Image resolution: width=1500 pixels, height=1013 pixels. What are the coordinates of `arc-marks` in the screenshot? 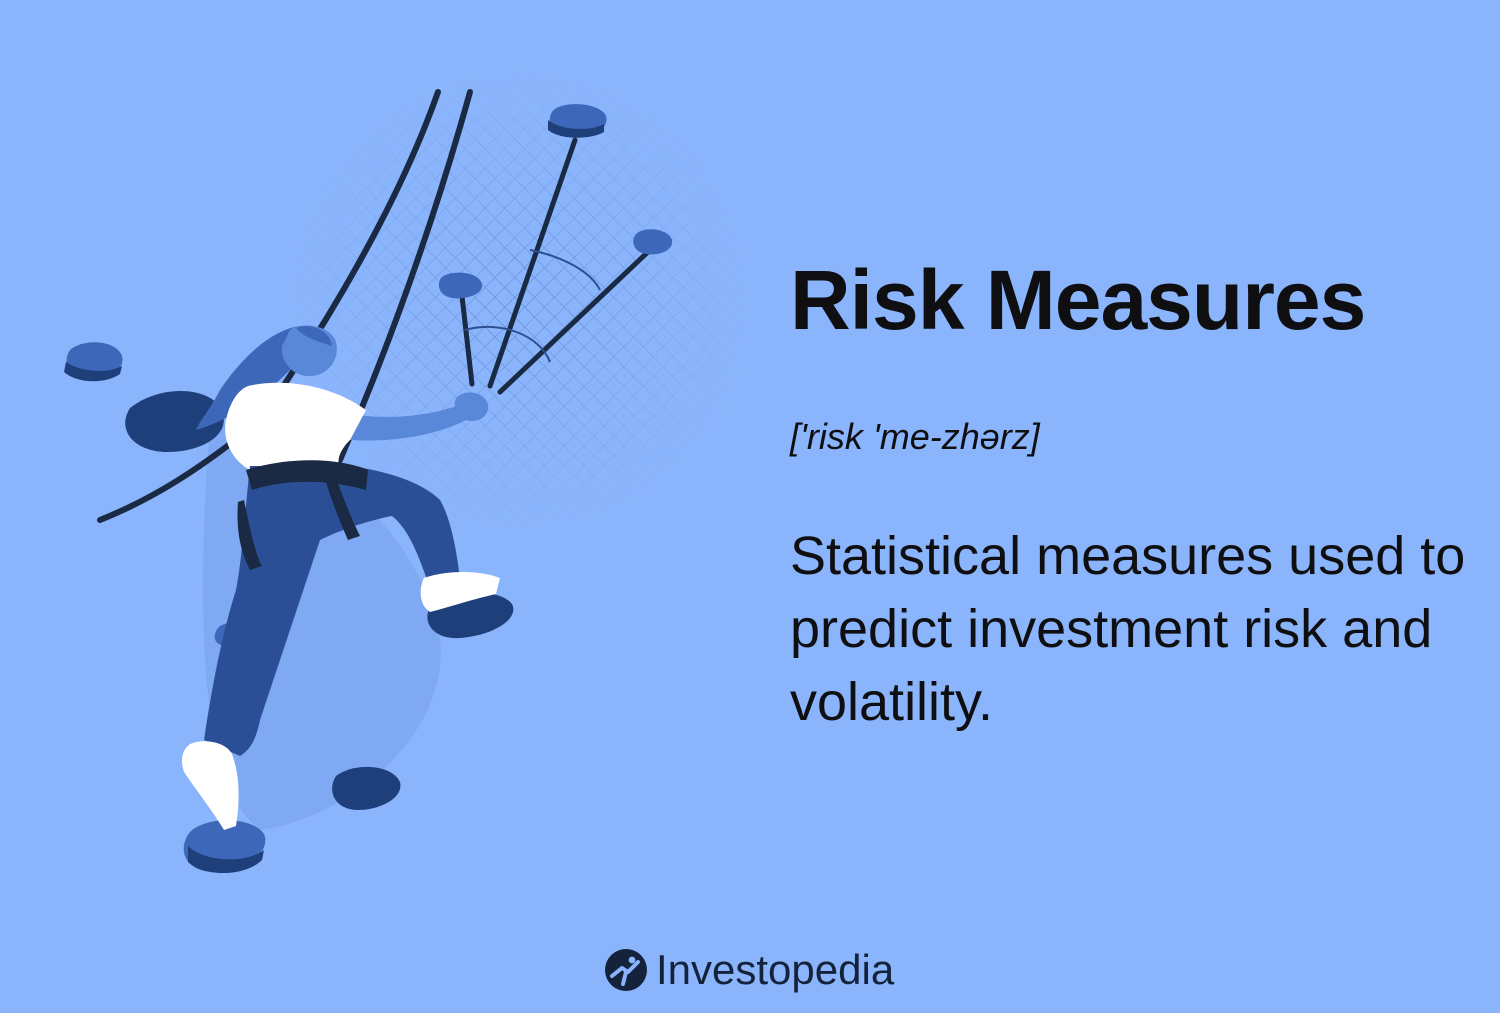 It's located at (532, 306).